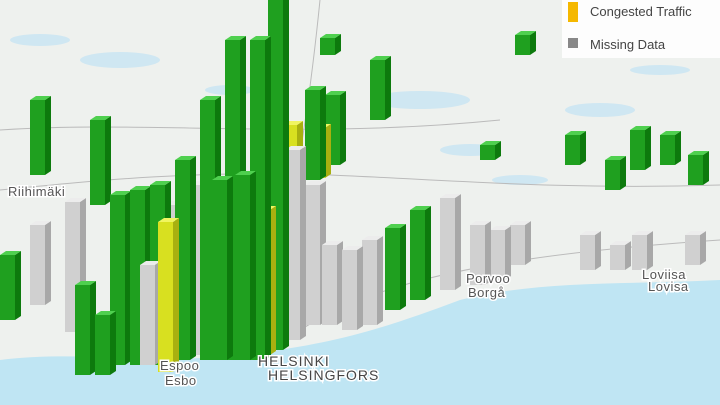 The height and width of the screenshot is (405, 720). I want to click on place-label: Porvoo, so click(488, 278).